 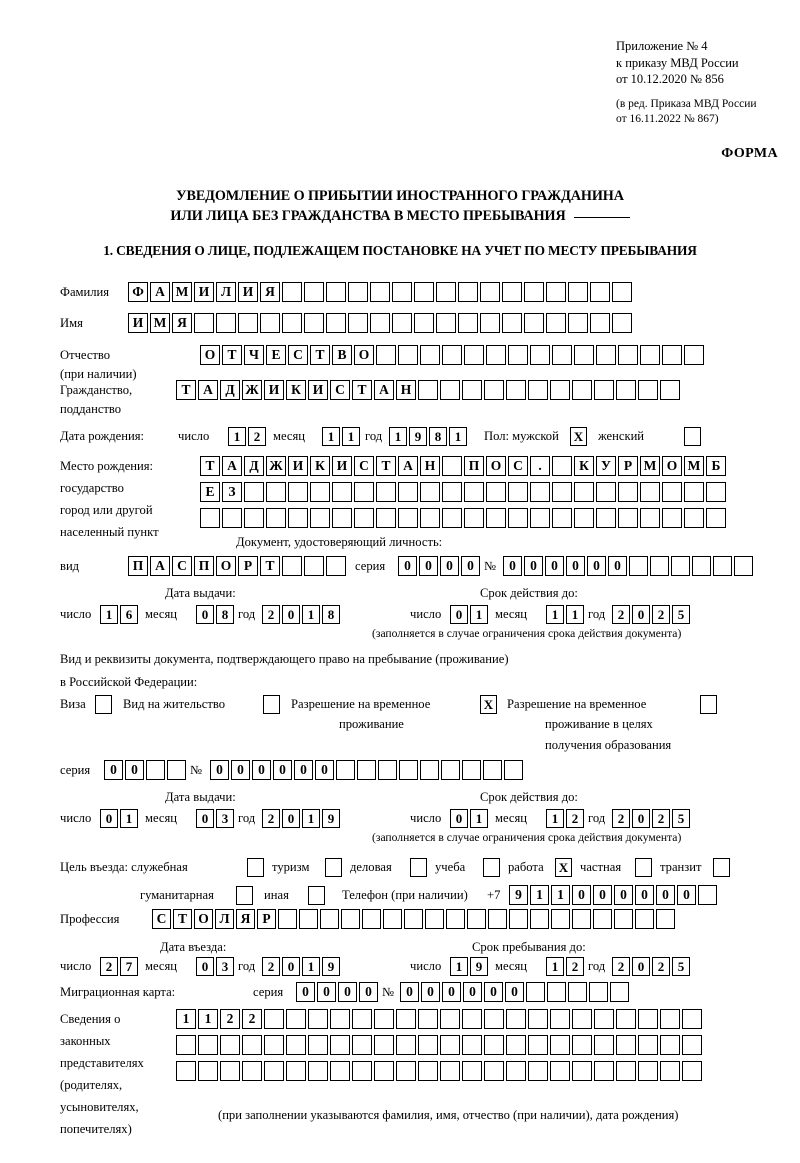 I want to click on doc-valid-month-digit: 1, so click(x=575, y=614).